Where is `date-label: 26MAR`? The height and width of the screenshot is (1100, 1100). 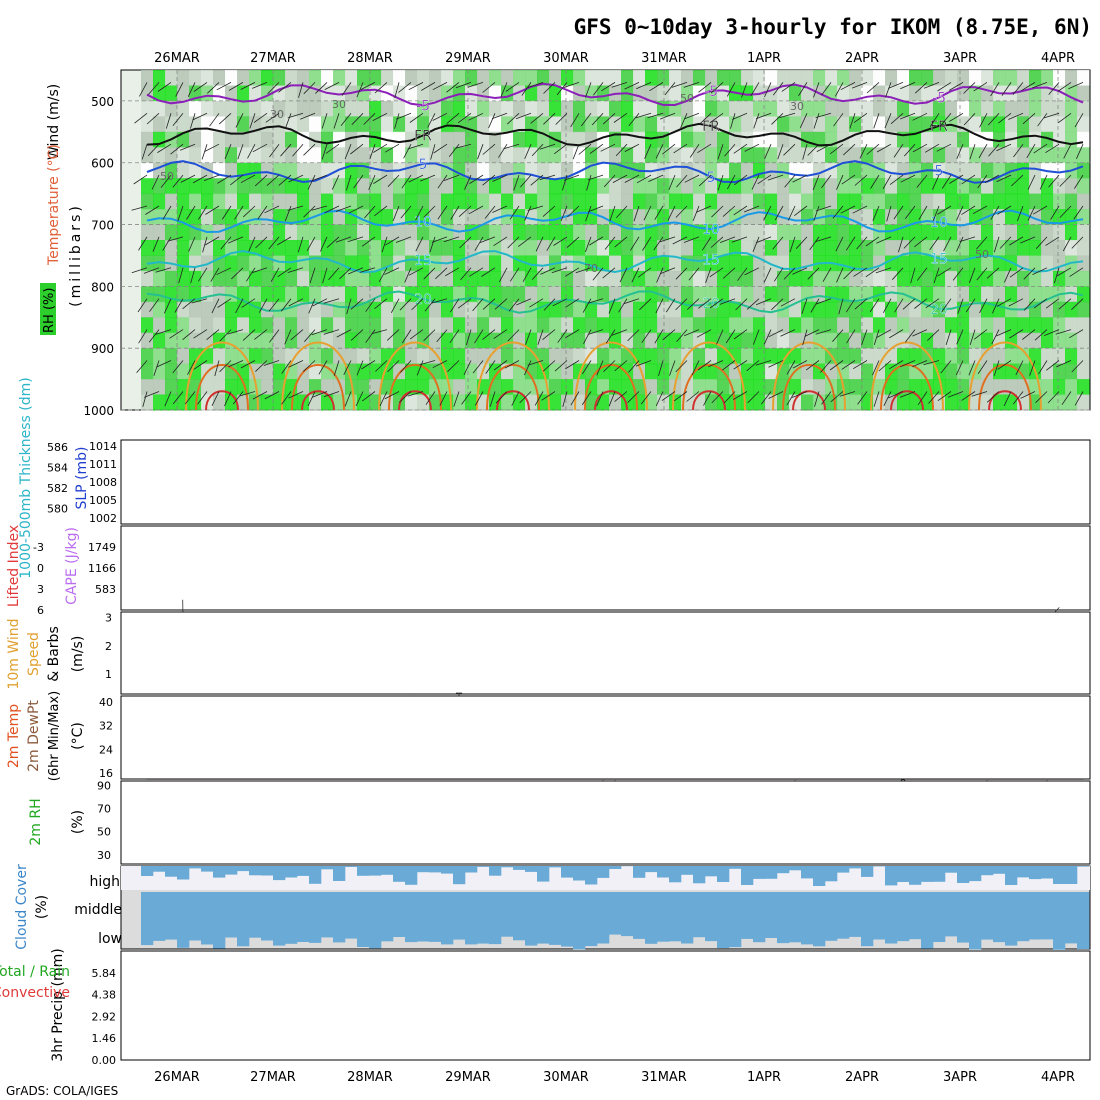
date-label: 26MAR is located at coordinates (177, 1077).